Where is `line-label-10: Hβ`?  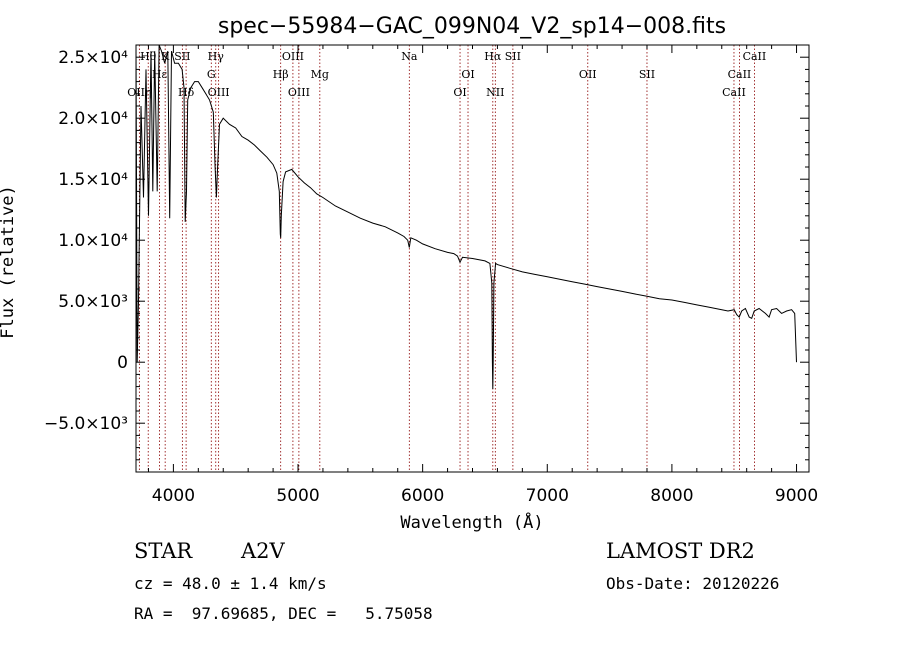
line-label-10: Hβ is located at coordinates (281, 74).